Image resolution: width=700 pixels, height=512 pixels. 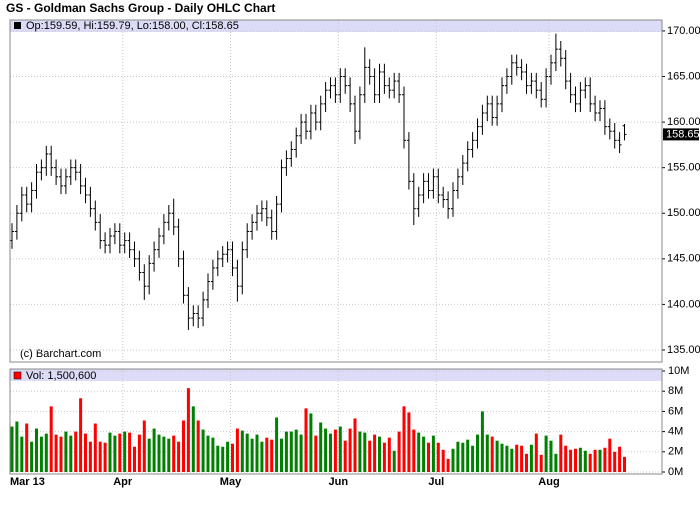 What do you see at coordinates (548, 482) in the screenshot?
I see `x-tick-label: Aug` at bounding box center [548, 482].